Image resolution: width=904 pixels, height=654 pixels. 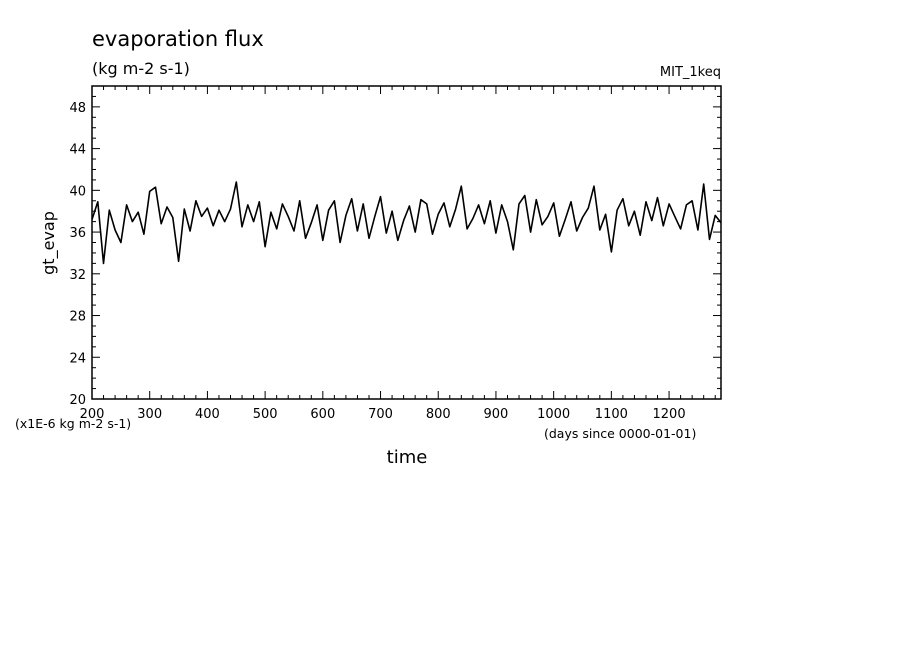 What do you see at coordinates (611, 414) in the screenshot?
I see `x-tick-label: 1100` at bounding box center [611, 414].